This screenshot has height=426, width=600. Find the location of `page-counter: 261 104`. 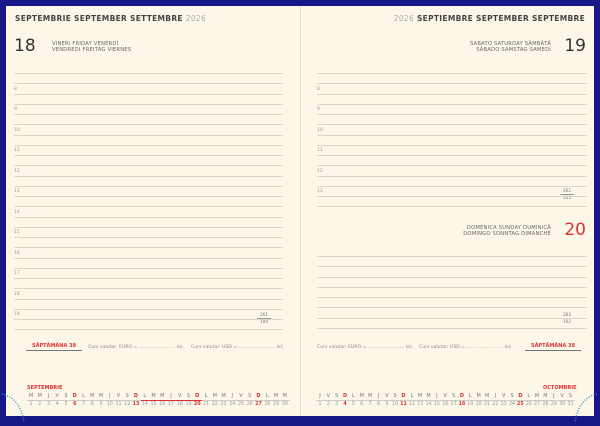

page-counter: 261 104 is located at coordinates (264, 318).